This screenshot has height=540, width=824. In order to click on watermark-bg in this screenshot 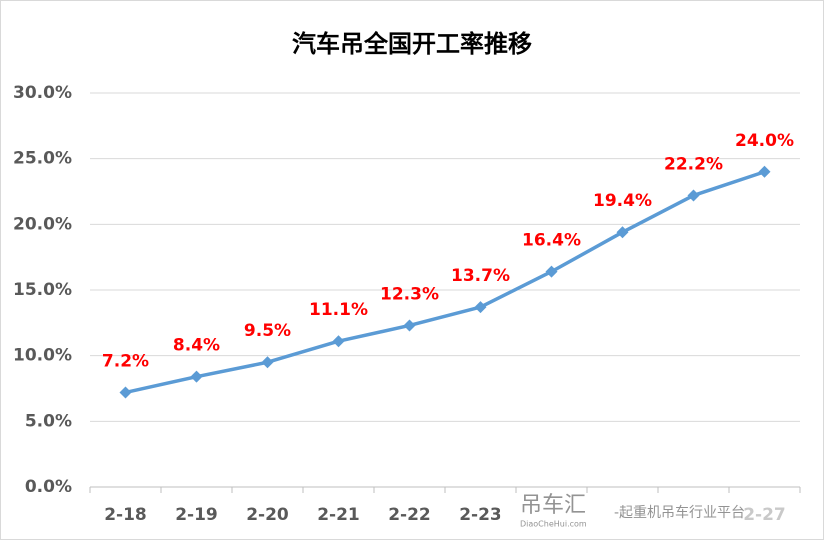, I will do `click(645, 512)`.